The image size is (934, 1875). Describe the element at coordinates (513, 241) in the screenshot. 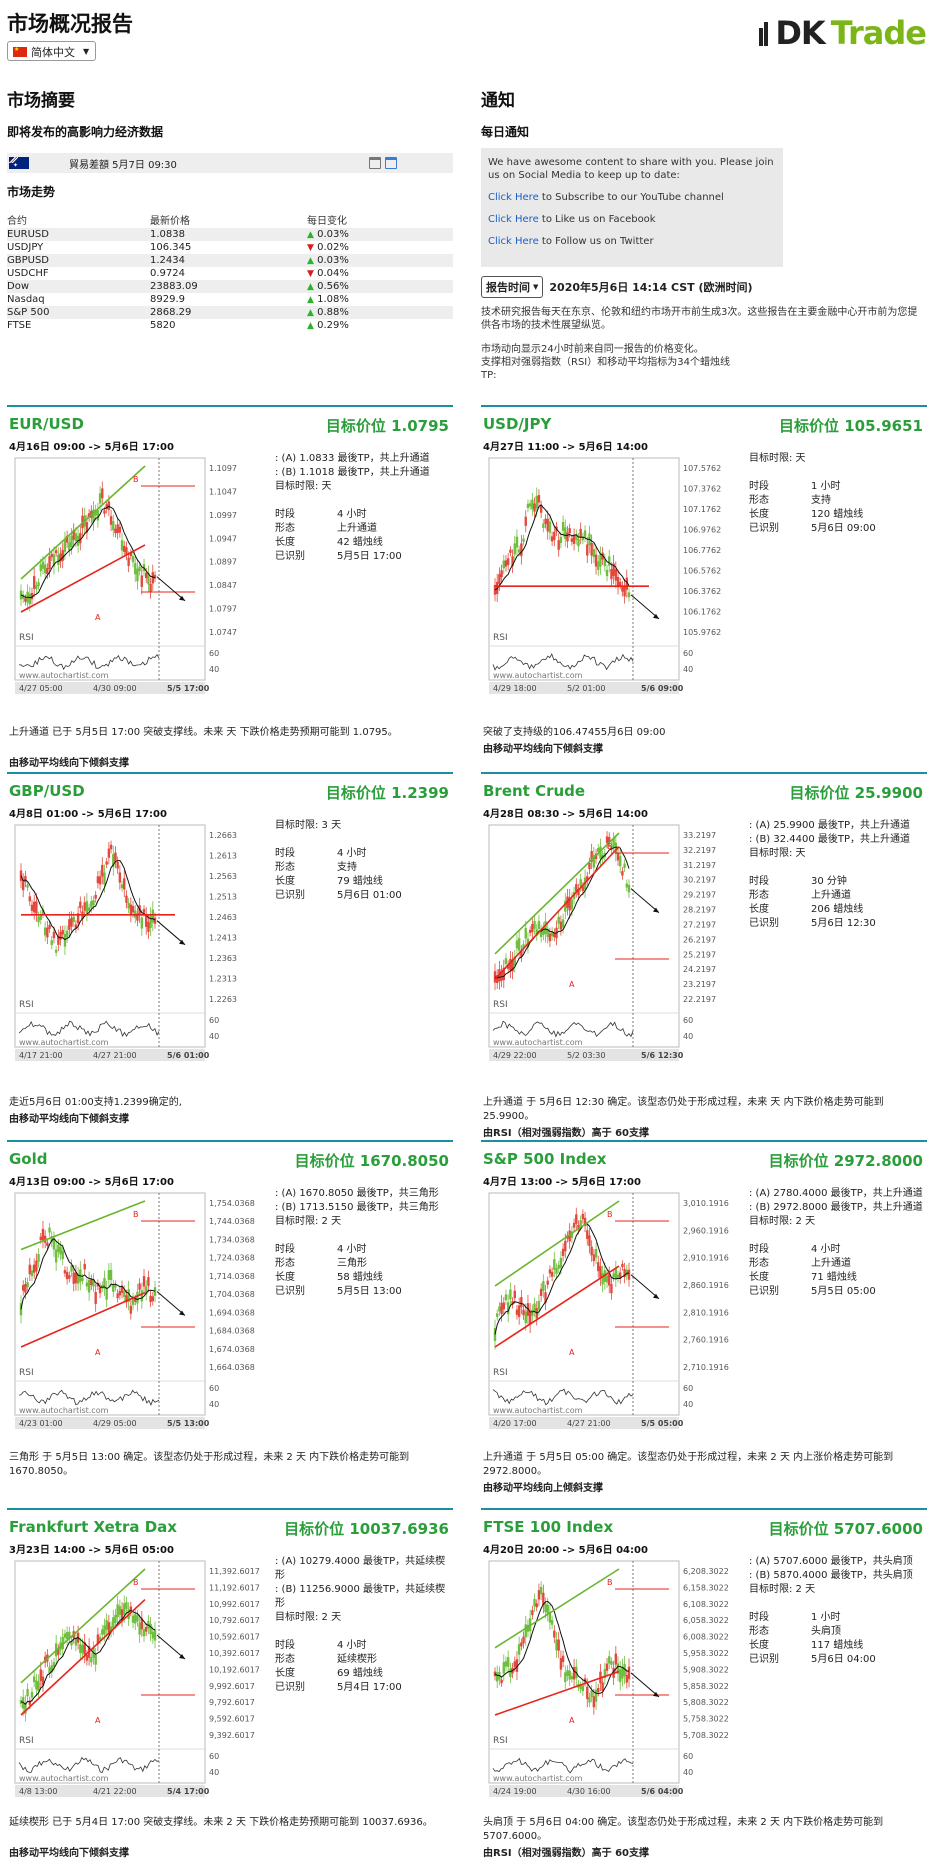

I see `twitter-link: Click Here` at that location.